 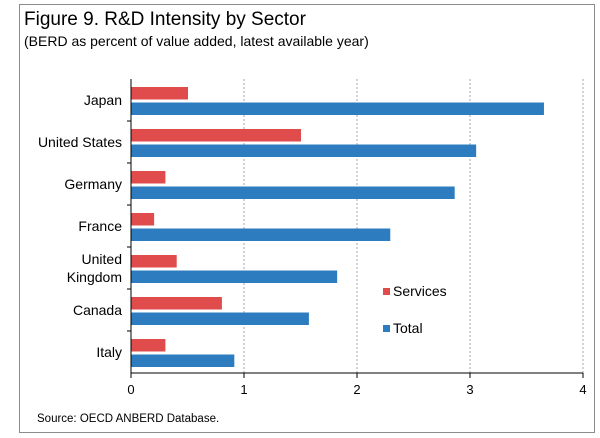 I want to click on bar-services-italy, so click(x=148, y=345).